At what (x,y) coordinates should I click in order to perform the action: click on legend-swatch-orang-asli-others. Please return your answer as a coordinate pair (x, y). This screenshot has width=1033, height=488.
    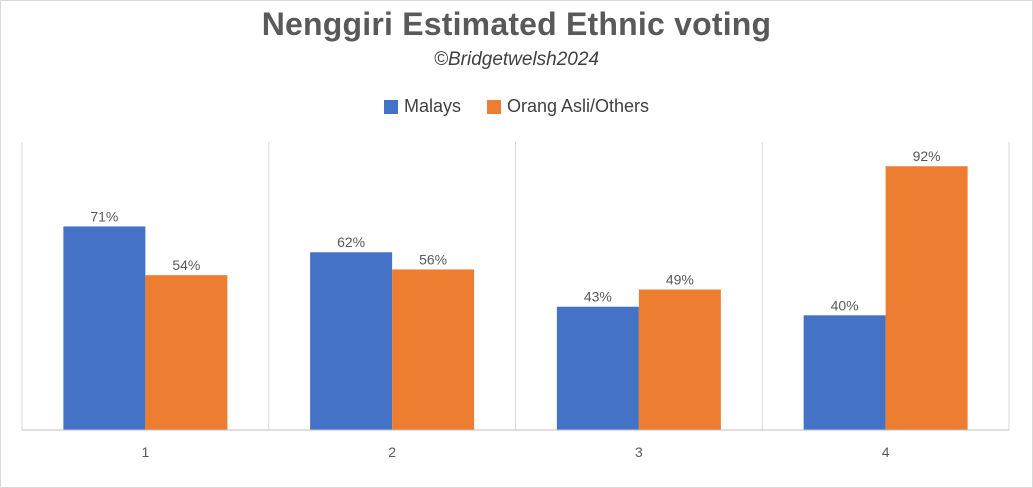
    Looking at the image, I should click on (493, 106).